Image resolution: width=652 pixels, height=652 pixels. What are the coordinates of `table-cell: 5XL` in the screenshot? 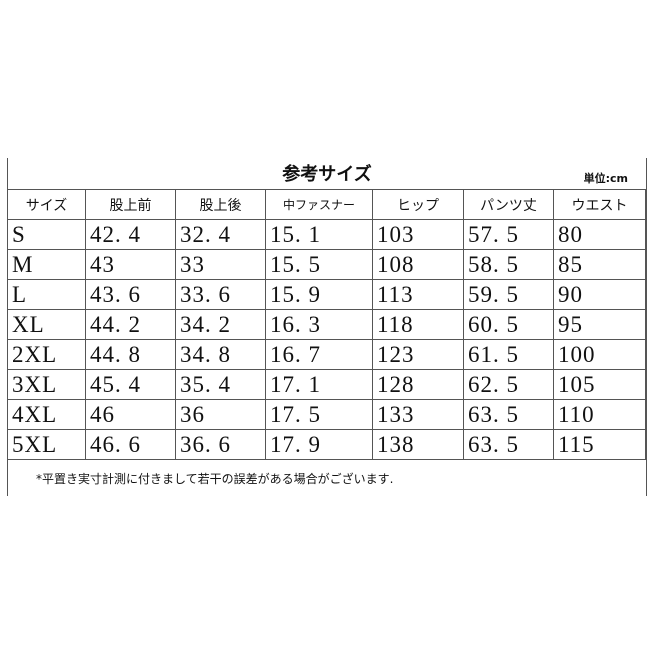 It's located at (46, 444).